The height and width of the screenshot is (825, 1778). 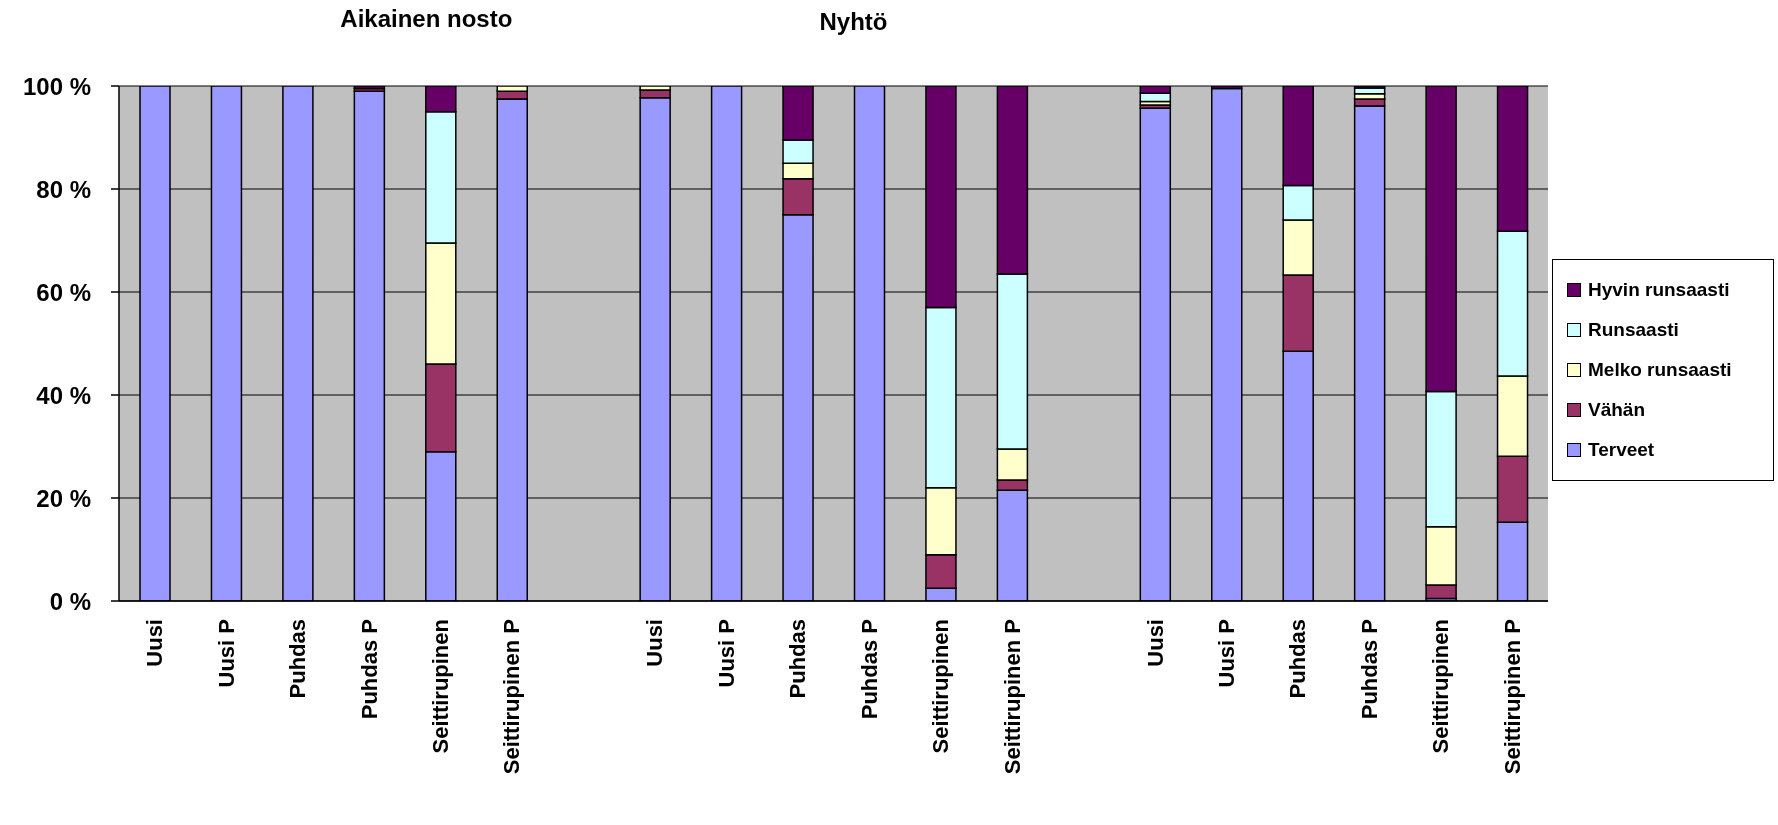 What do you see at coordinates (1617, 410) in the screenshot?
I see `legend-label: Vähän` at bounding box center [1617, 410].